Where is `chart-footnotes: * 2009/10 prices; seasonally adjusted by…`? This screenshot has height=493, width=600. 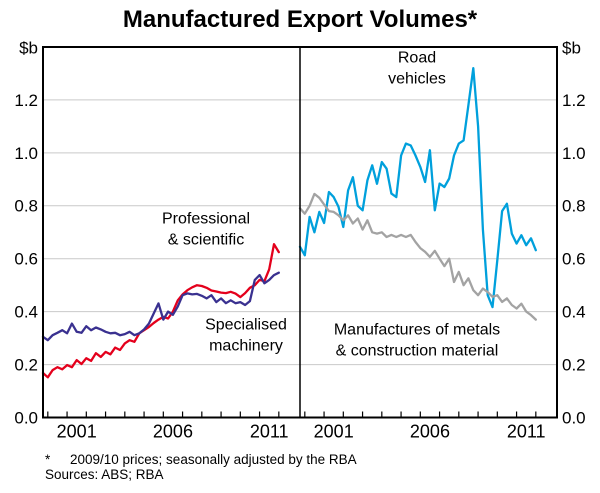 chart-footnotes: * 2009/10 prices; seasonally adjusted by… is located at coordinates (315, 467).